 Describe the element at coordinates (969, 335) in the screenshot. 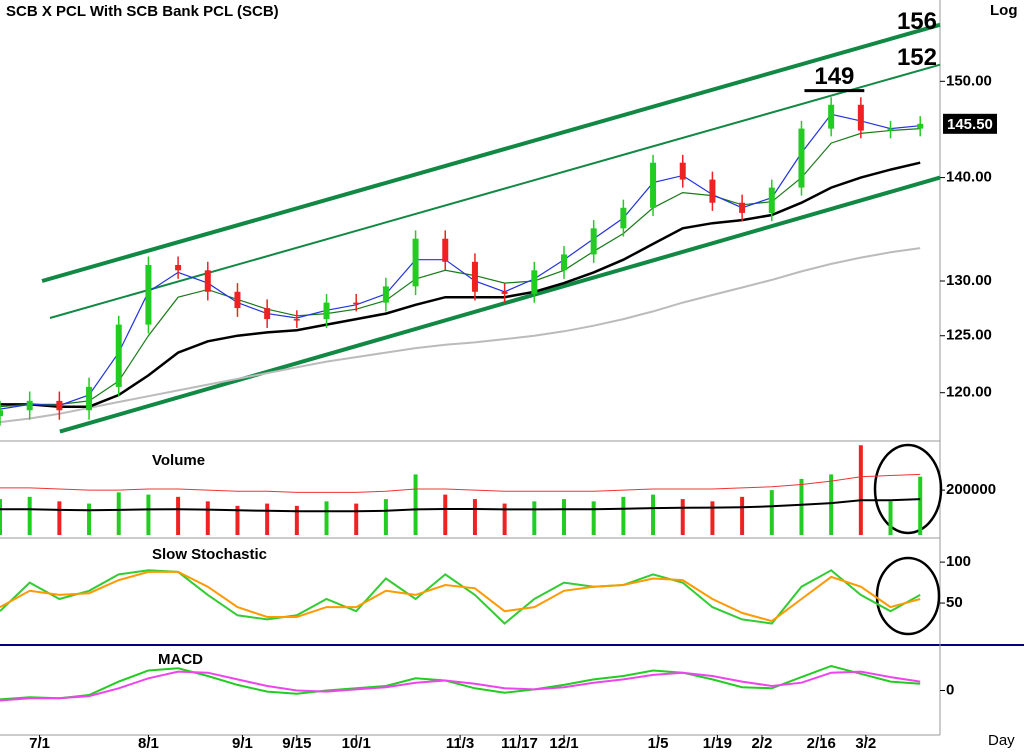

I see `y-tick-label: 125.00` at that location.